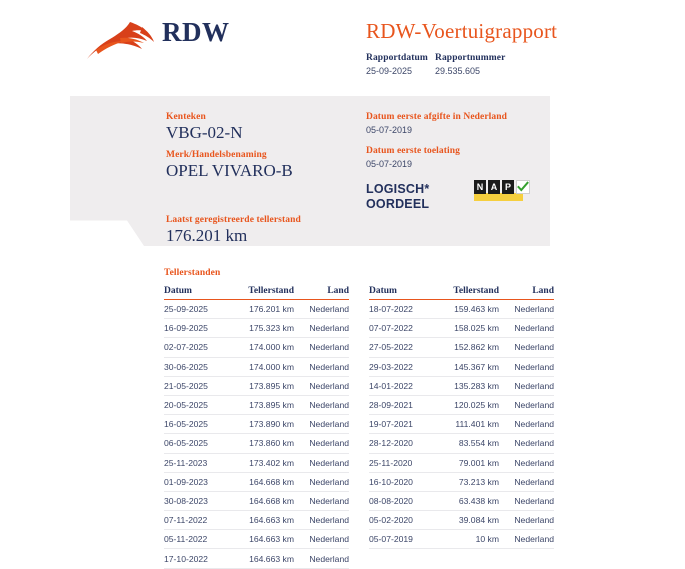 This screenshot has height=569, width=685. Describe the element at coordinates (216, 155) in the screenshot. I see `merk-label: Merk/Handelsbenaming` at that location.